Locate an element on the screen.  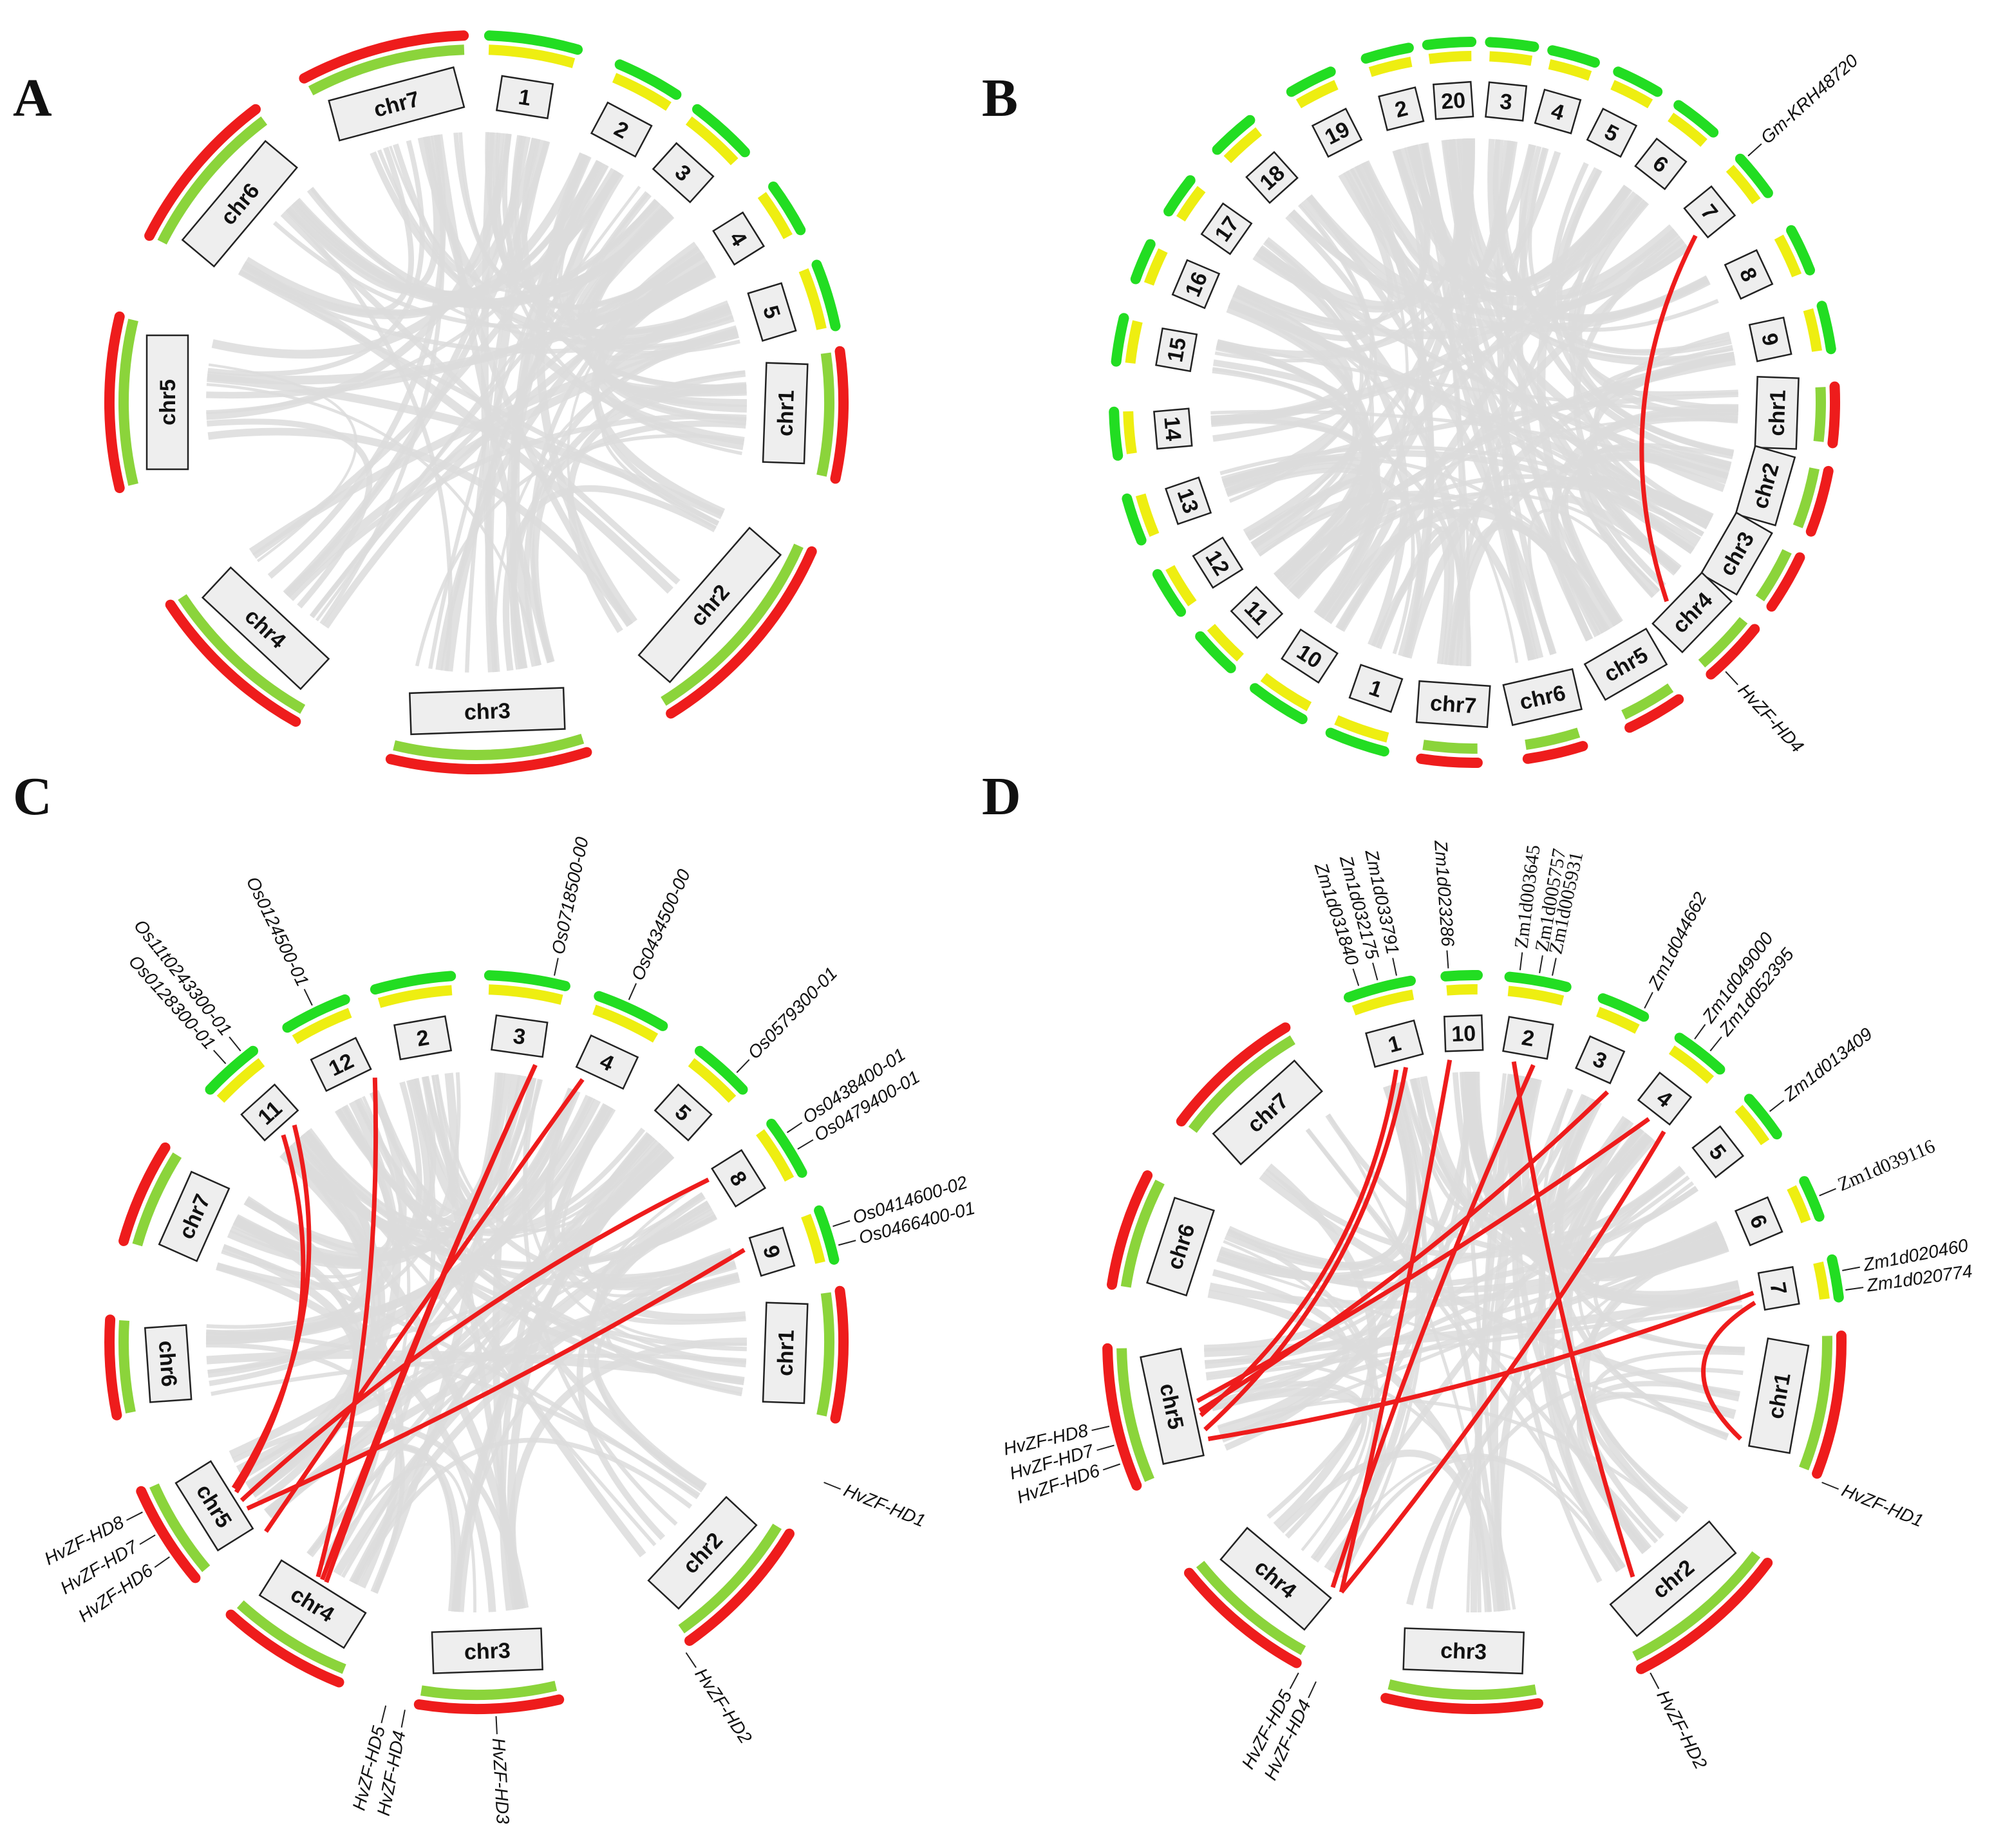
chromosome-chr7: chr7 is located at coordinates (174, 1202).